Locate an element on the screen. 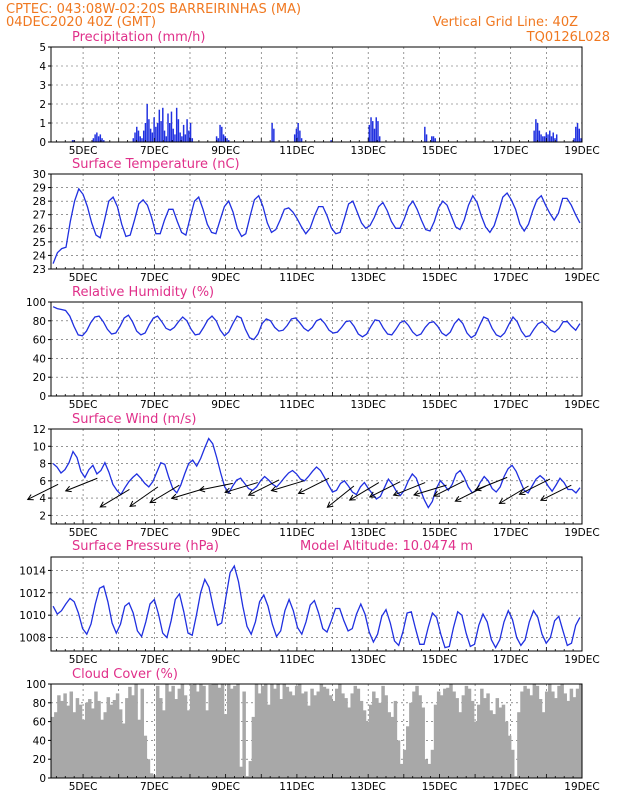 The width and height of the screenshot is (618, 800). rh-xtick-label: 5DEC is located at coordinates (83, 405).